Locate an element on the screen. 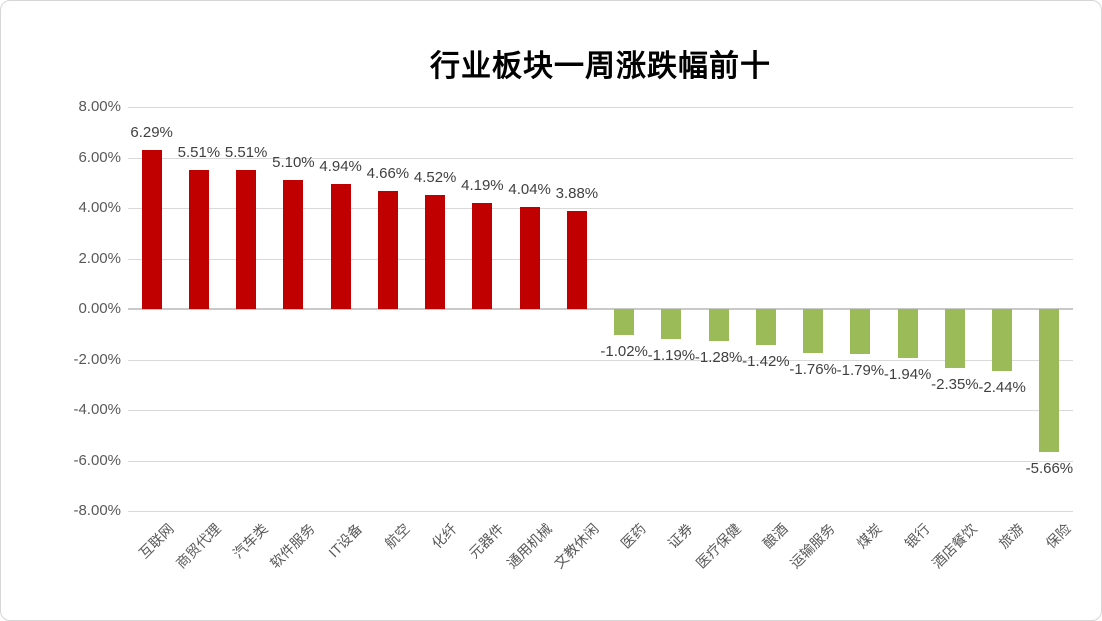 This screenshot has height=621, width=1102. bar-value-label: -2.35% is located at coordinates (955, 385).